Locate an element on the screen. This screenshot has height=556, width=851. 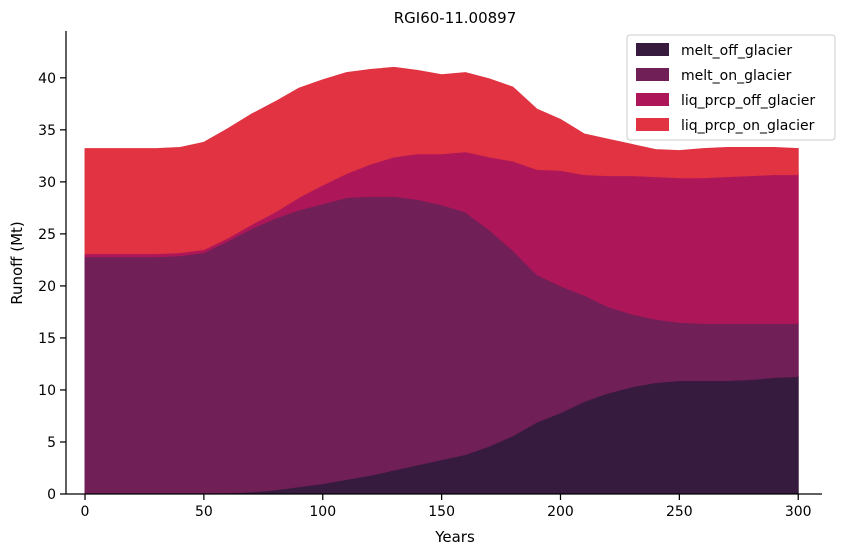
legend-label: melt_on_glacier is located at coordinates (736, 76).